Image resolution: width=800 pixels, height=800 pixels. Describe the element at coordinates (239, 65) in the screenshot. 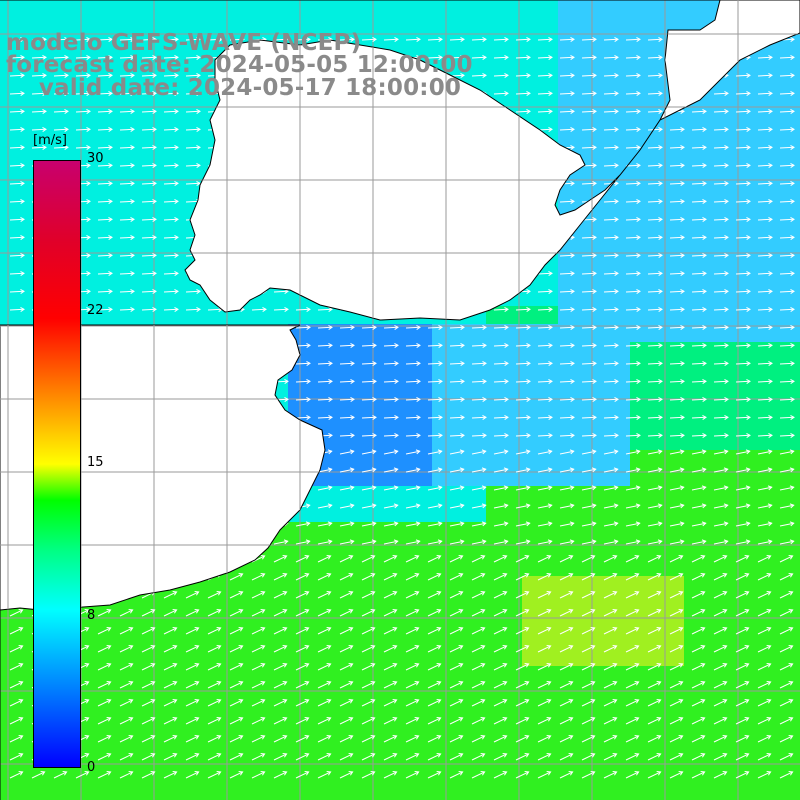

I see `forecast-date: forecast date: 2024-05-05 12:00:00` at that location.